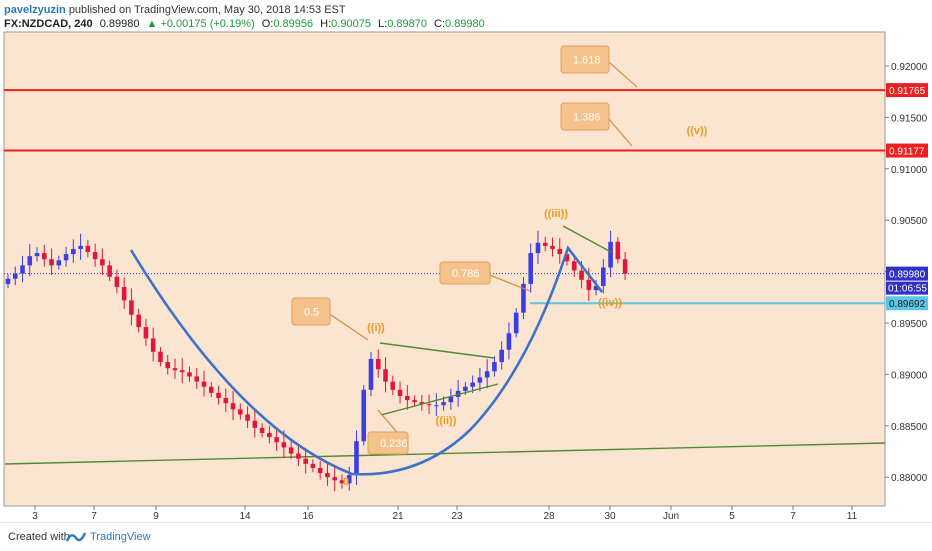 This screenshot has height=551, width=932. Describe the element at coordinates (610, 303) in the screenshot. I see `wave-label-iv: ((iv))` at that location.